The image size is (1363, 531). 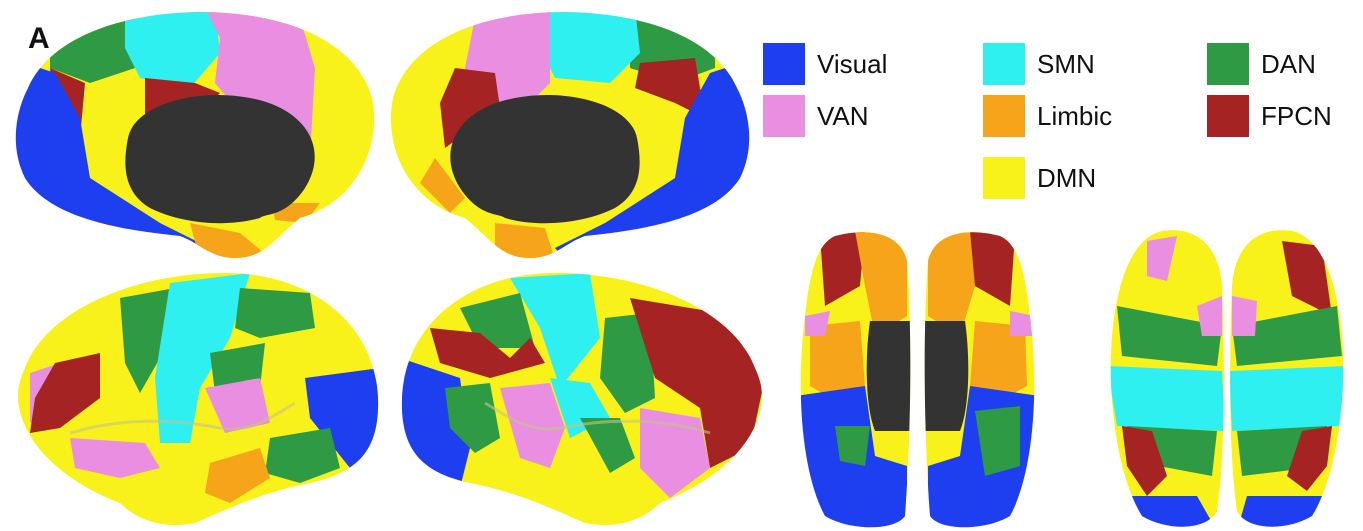 I want to click on brain-left-medial-view, so click(x=195, y=135).